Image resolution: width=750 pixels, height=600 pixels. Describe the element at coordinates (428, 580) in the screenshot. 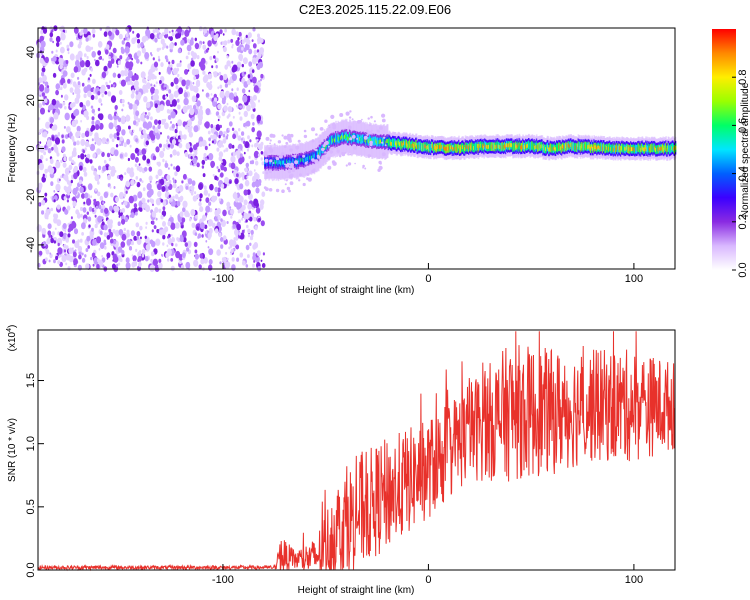

I see `x-tick-label: 0` at that location.